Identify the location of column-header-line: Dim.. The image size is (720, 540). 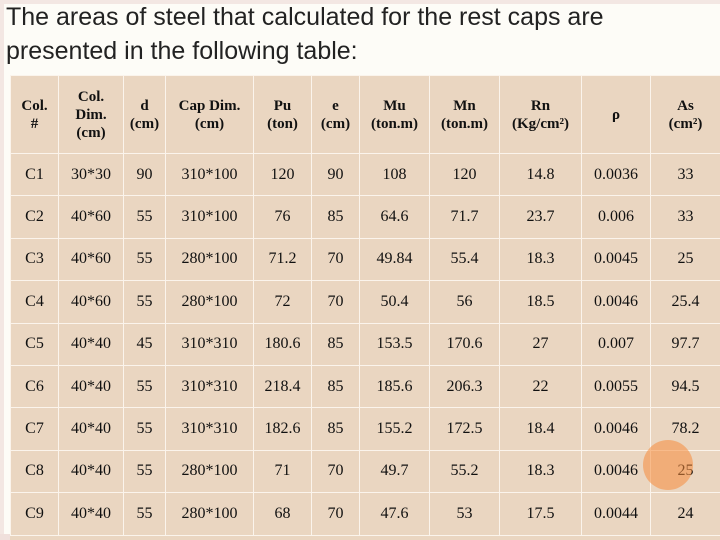
(91, 114).